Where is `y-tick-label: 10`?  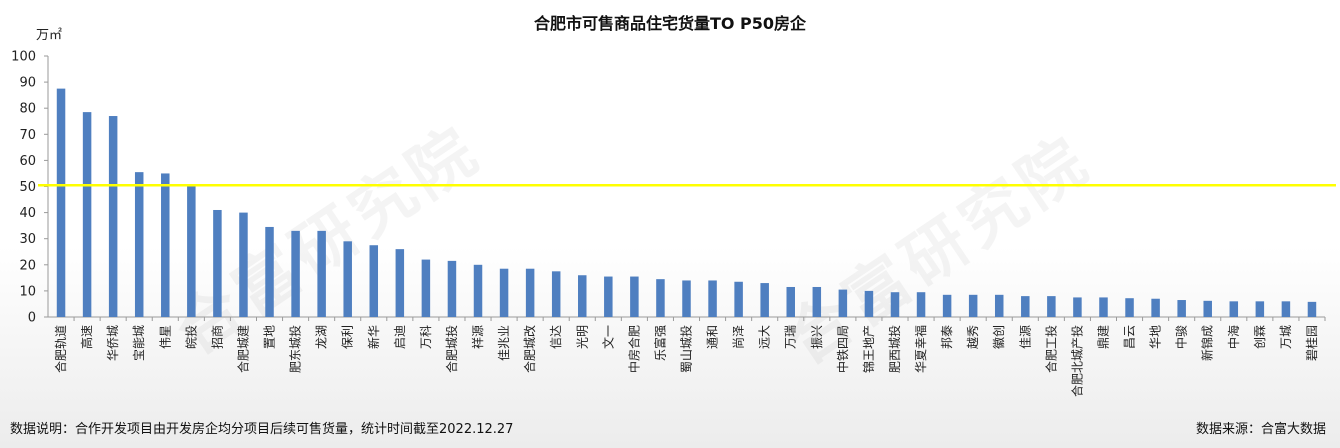
y-tick-label: 10 is located at coordinates (27, 291).